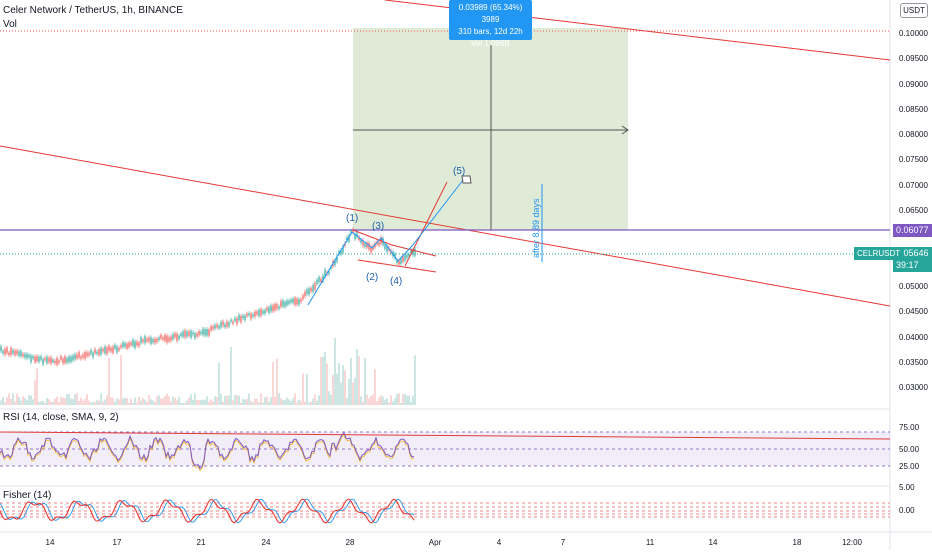  I want to click on price-tick: 0.04500, so click(913, 311).